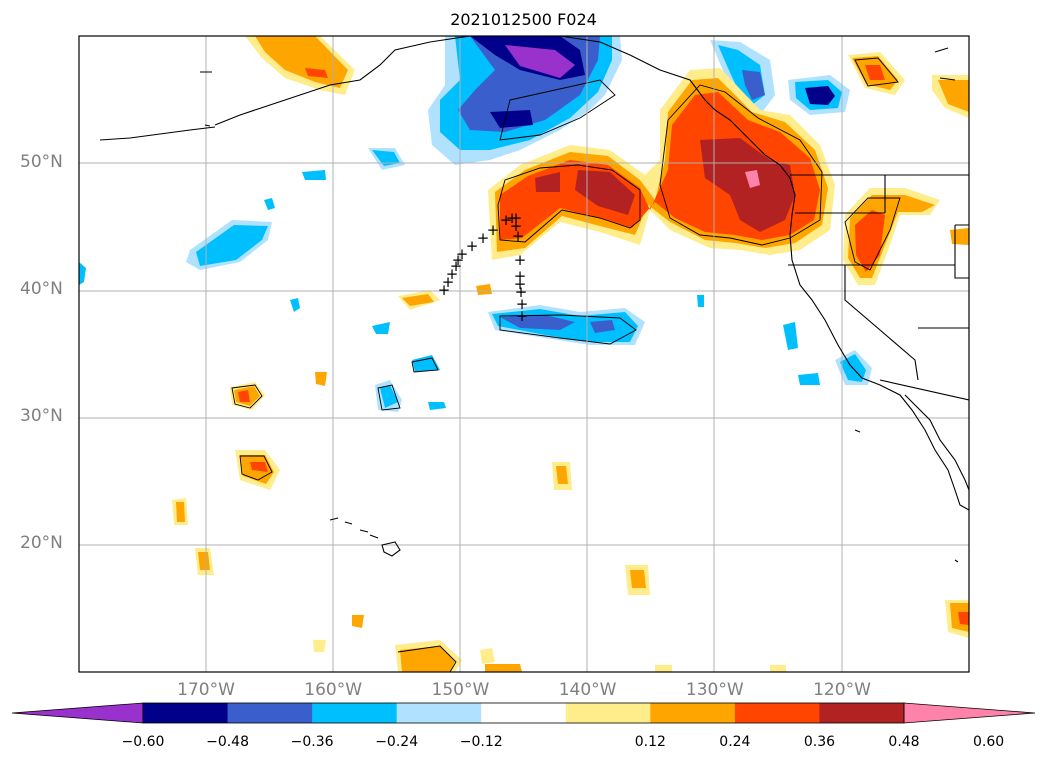 This screenshot has width=1047, height=763. What do you see at coordinates (525, 100) in the screenshot?
I see `negative-anomaly-north-pacific` at bounding box center [525, 100].